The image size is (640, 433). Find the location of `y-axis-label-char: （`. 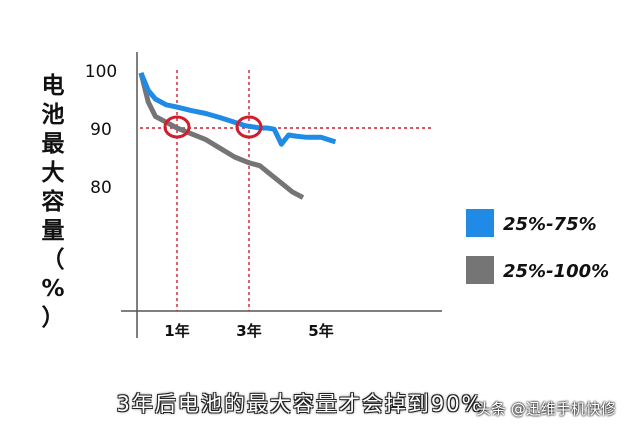

y-axis-label-char: （ is located at coordinates (53, 260).